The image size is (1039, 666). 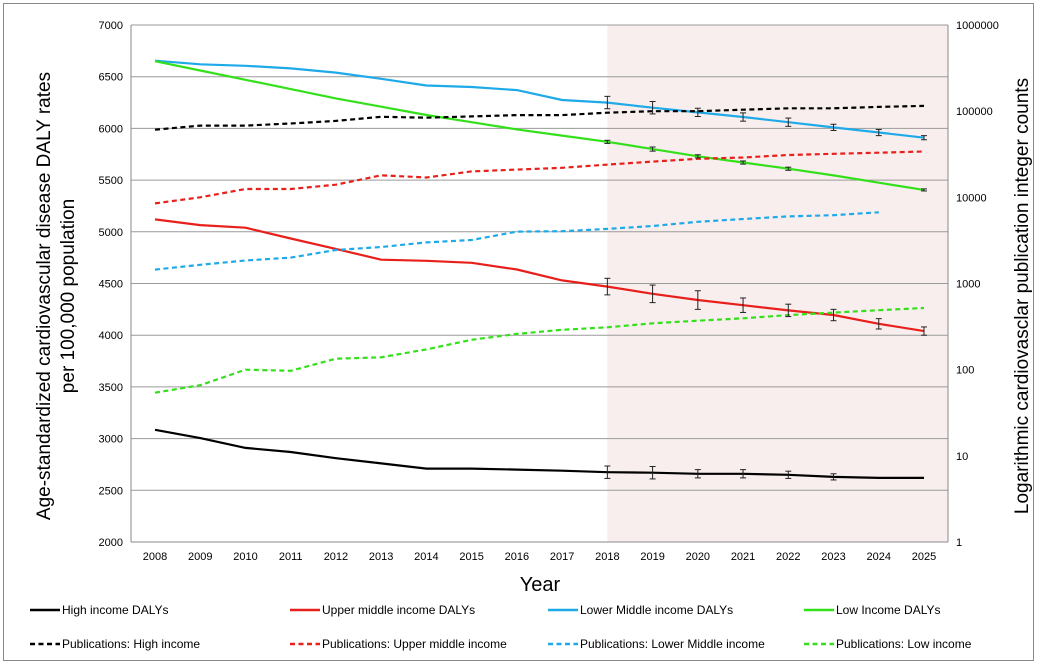 I want to click on legend-item: Lower Middle income DALYs, so click(x=640, y=610).